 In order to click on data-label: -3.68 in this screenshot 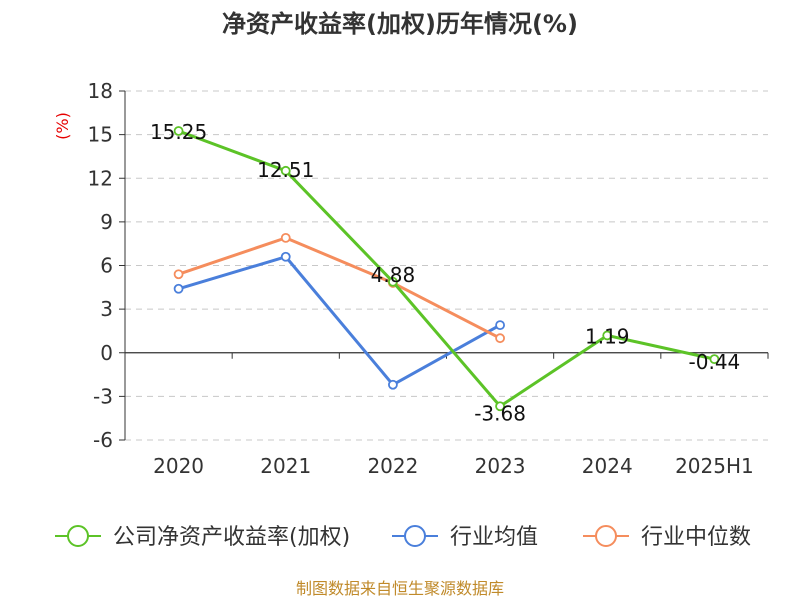, I will do `click(500, 413)`.